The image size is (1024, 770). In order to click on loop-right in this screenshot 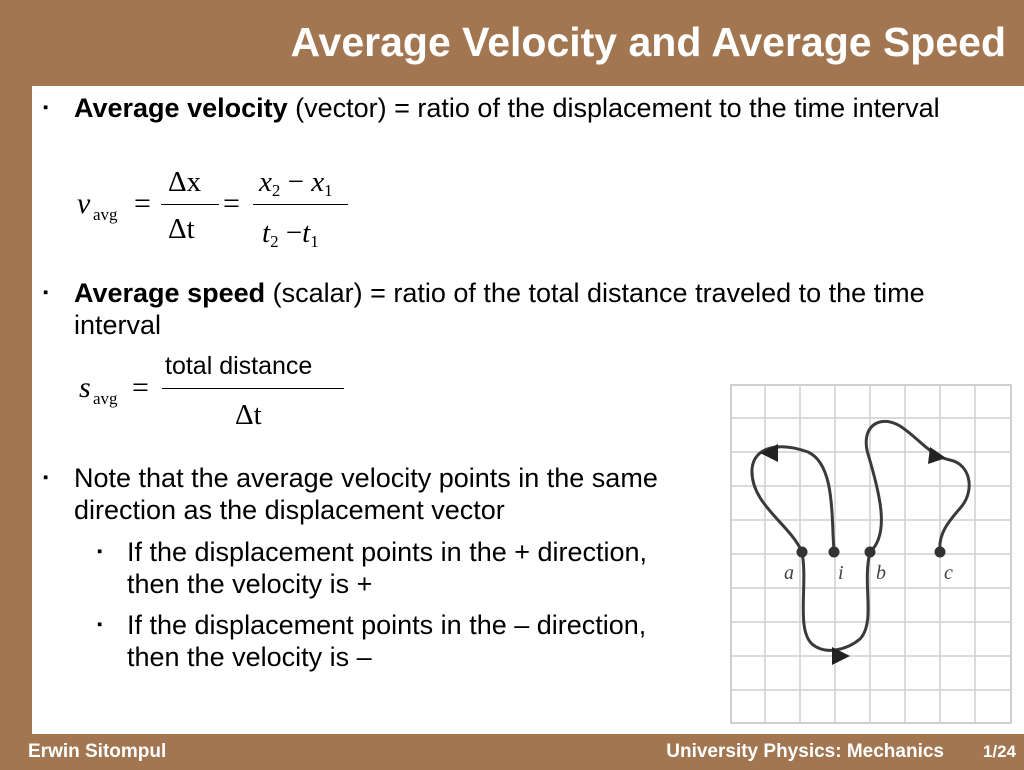, I will do `click(917, 486)`.